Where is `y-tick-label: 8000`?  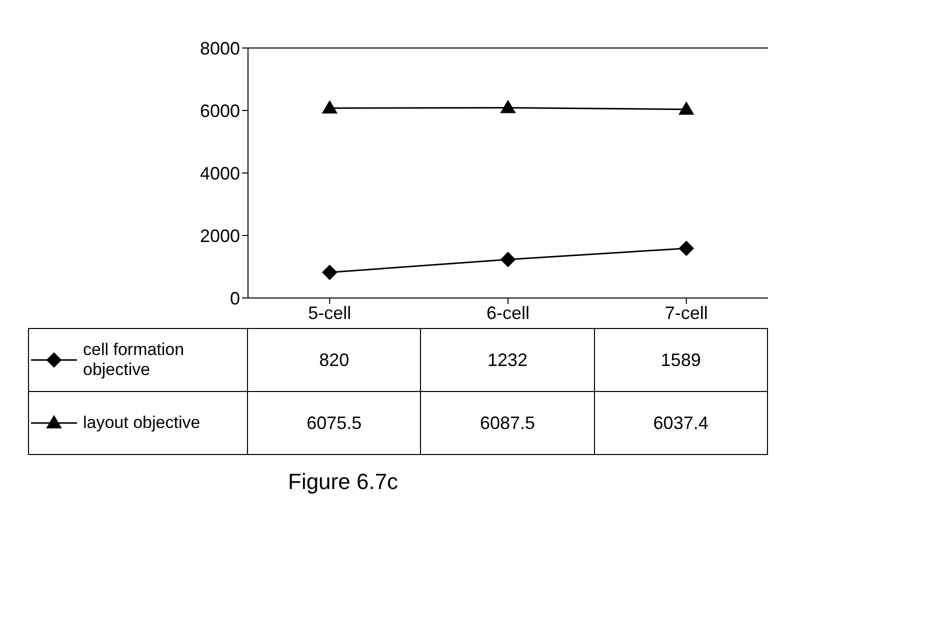 y-tick-label: 8000 is located at coordinates (220, 48).